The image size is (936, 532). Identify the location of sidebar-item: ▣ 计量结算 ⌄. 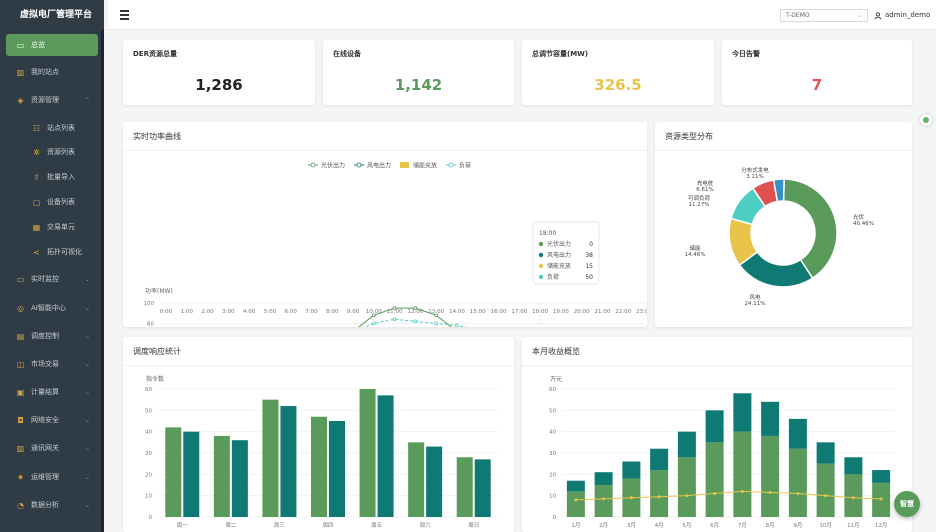
(52, 392).